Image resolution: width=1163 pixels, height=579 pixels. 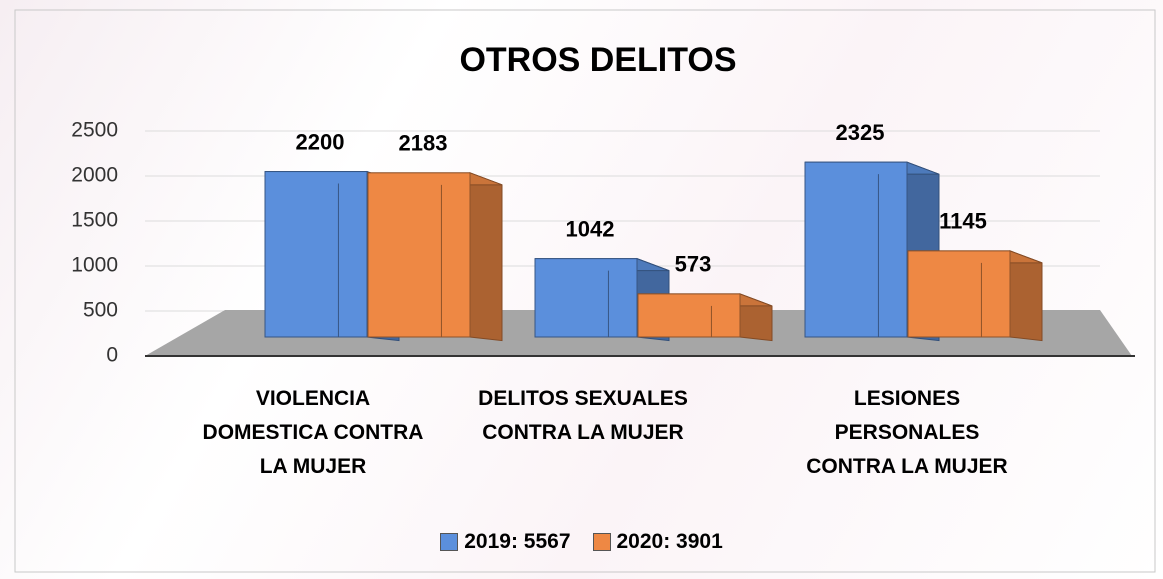 I want to click on data-label: 1145, so click(x=963, y=221).